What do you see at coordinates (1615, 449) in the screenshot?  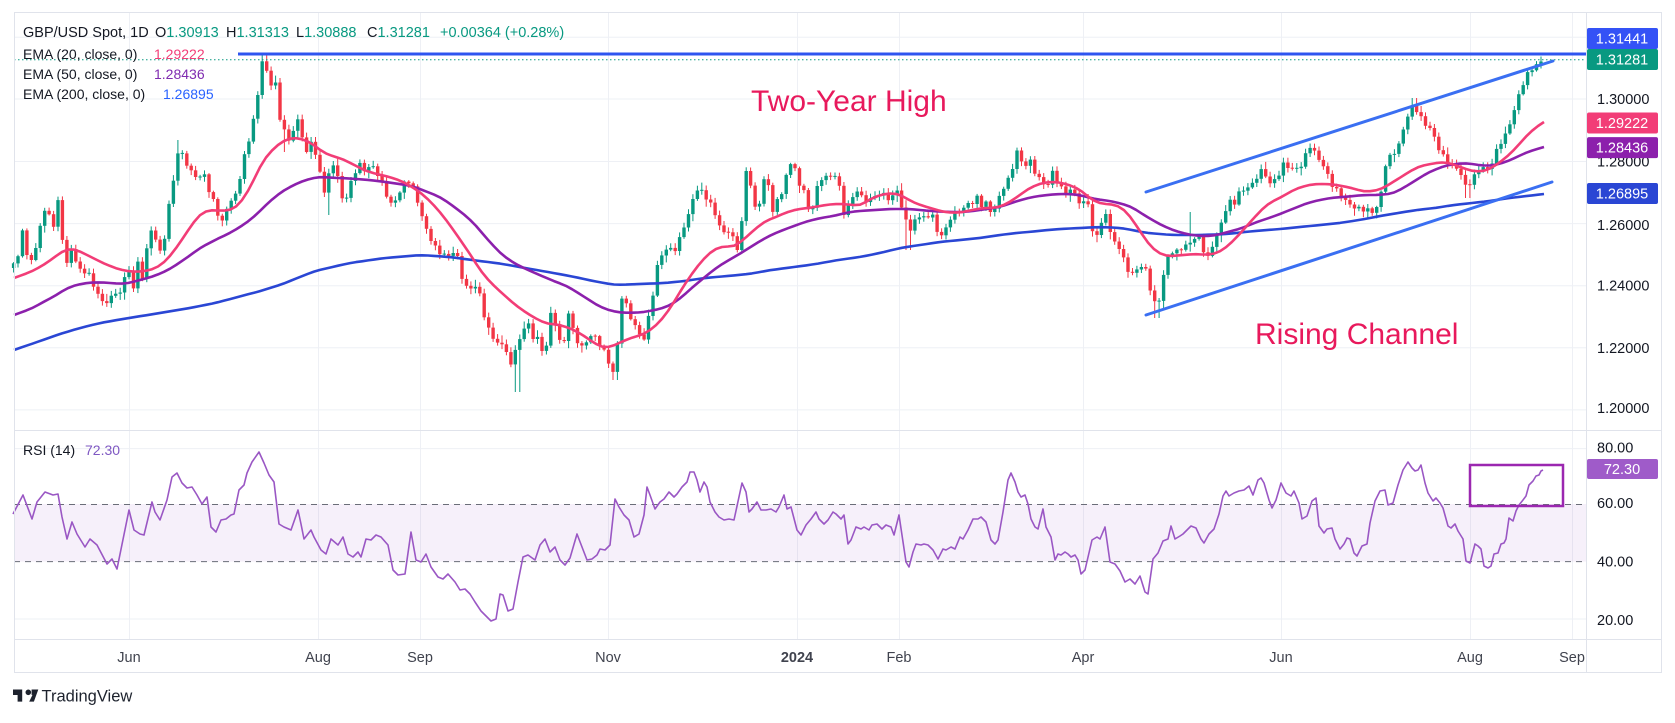 I see `svg-text: 80.00` at bounding box center [1615, 449].